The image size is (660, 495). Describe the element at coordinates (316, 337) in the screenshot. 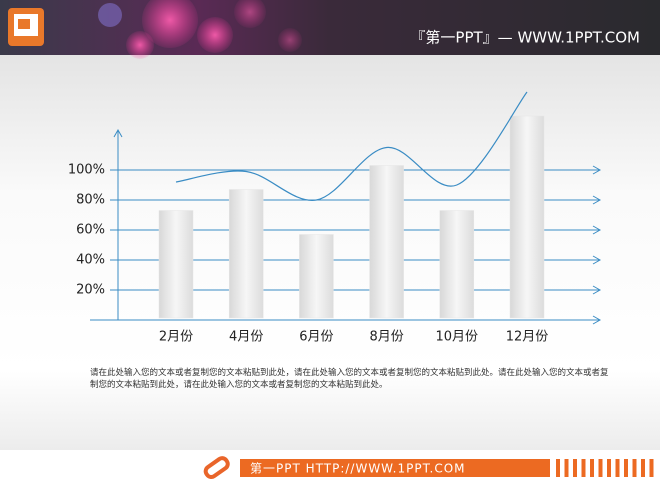

I see `x-tick-label: 6月份` at that location.